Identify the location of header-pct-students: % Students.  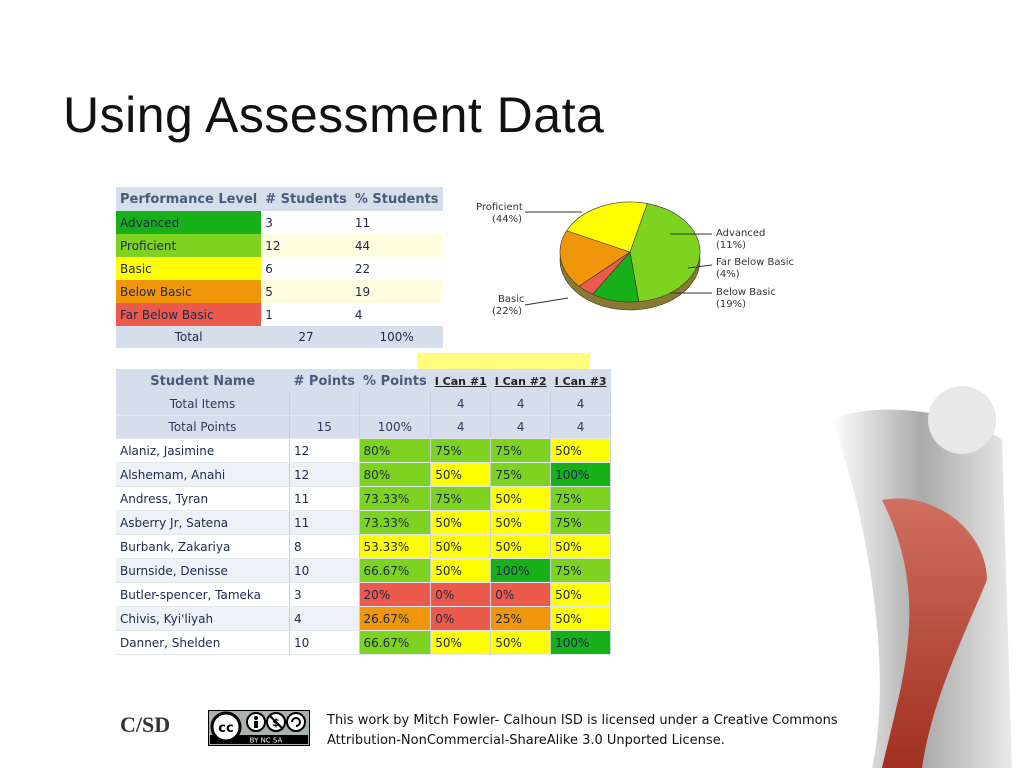
(396, 199).